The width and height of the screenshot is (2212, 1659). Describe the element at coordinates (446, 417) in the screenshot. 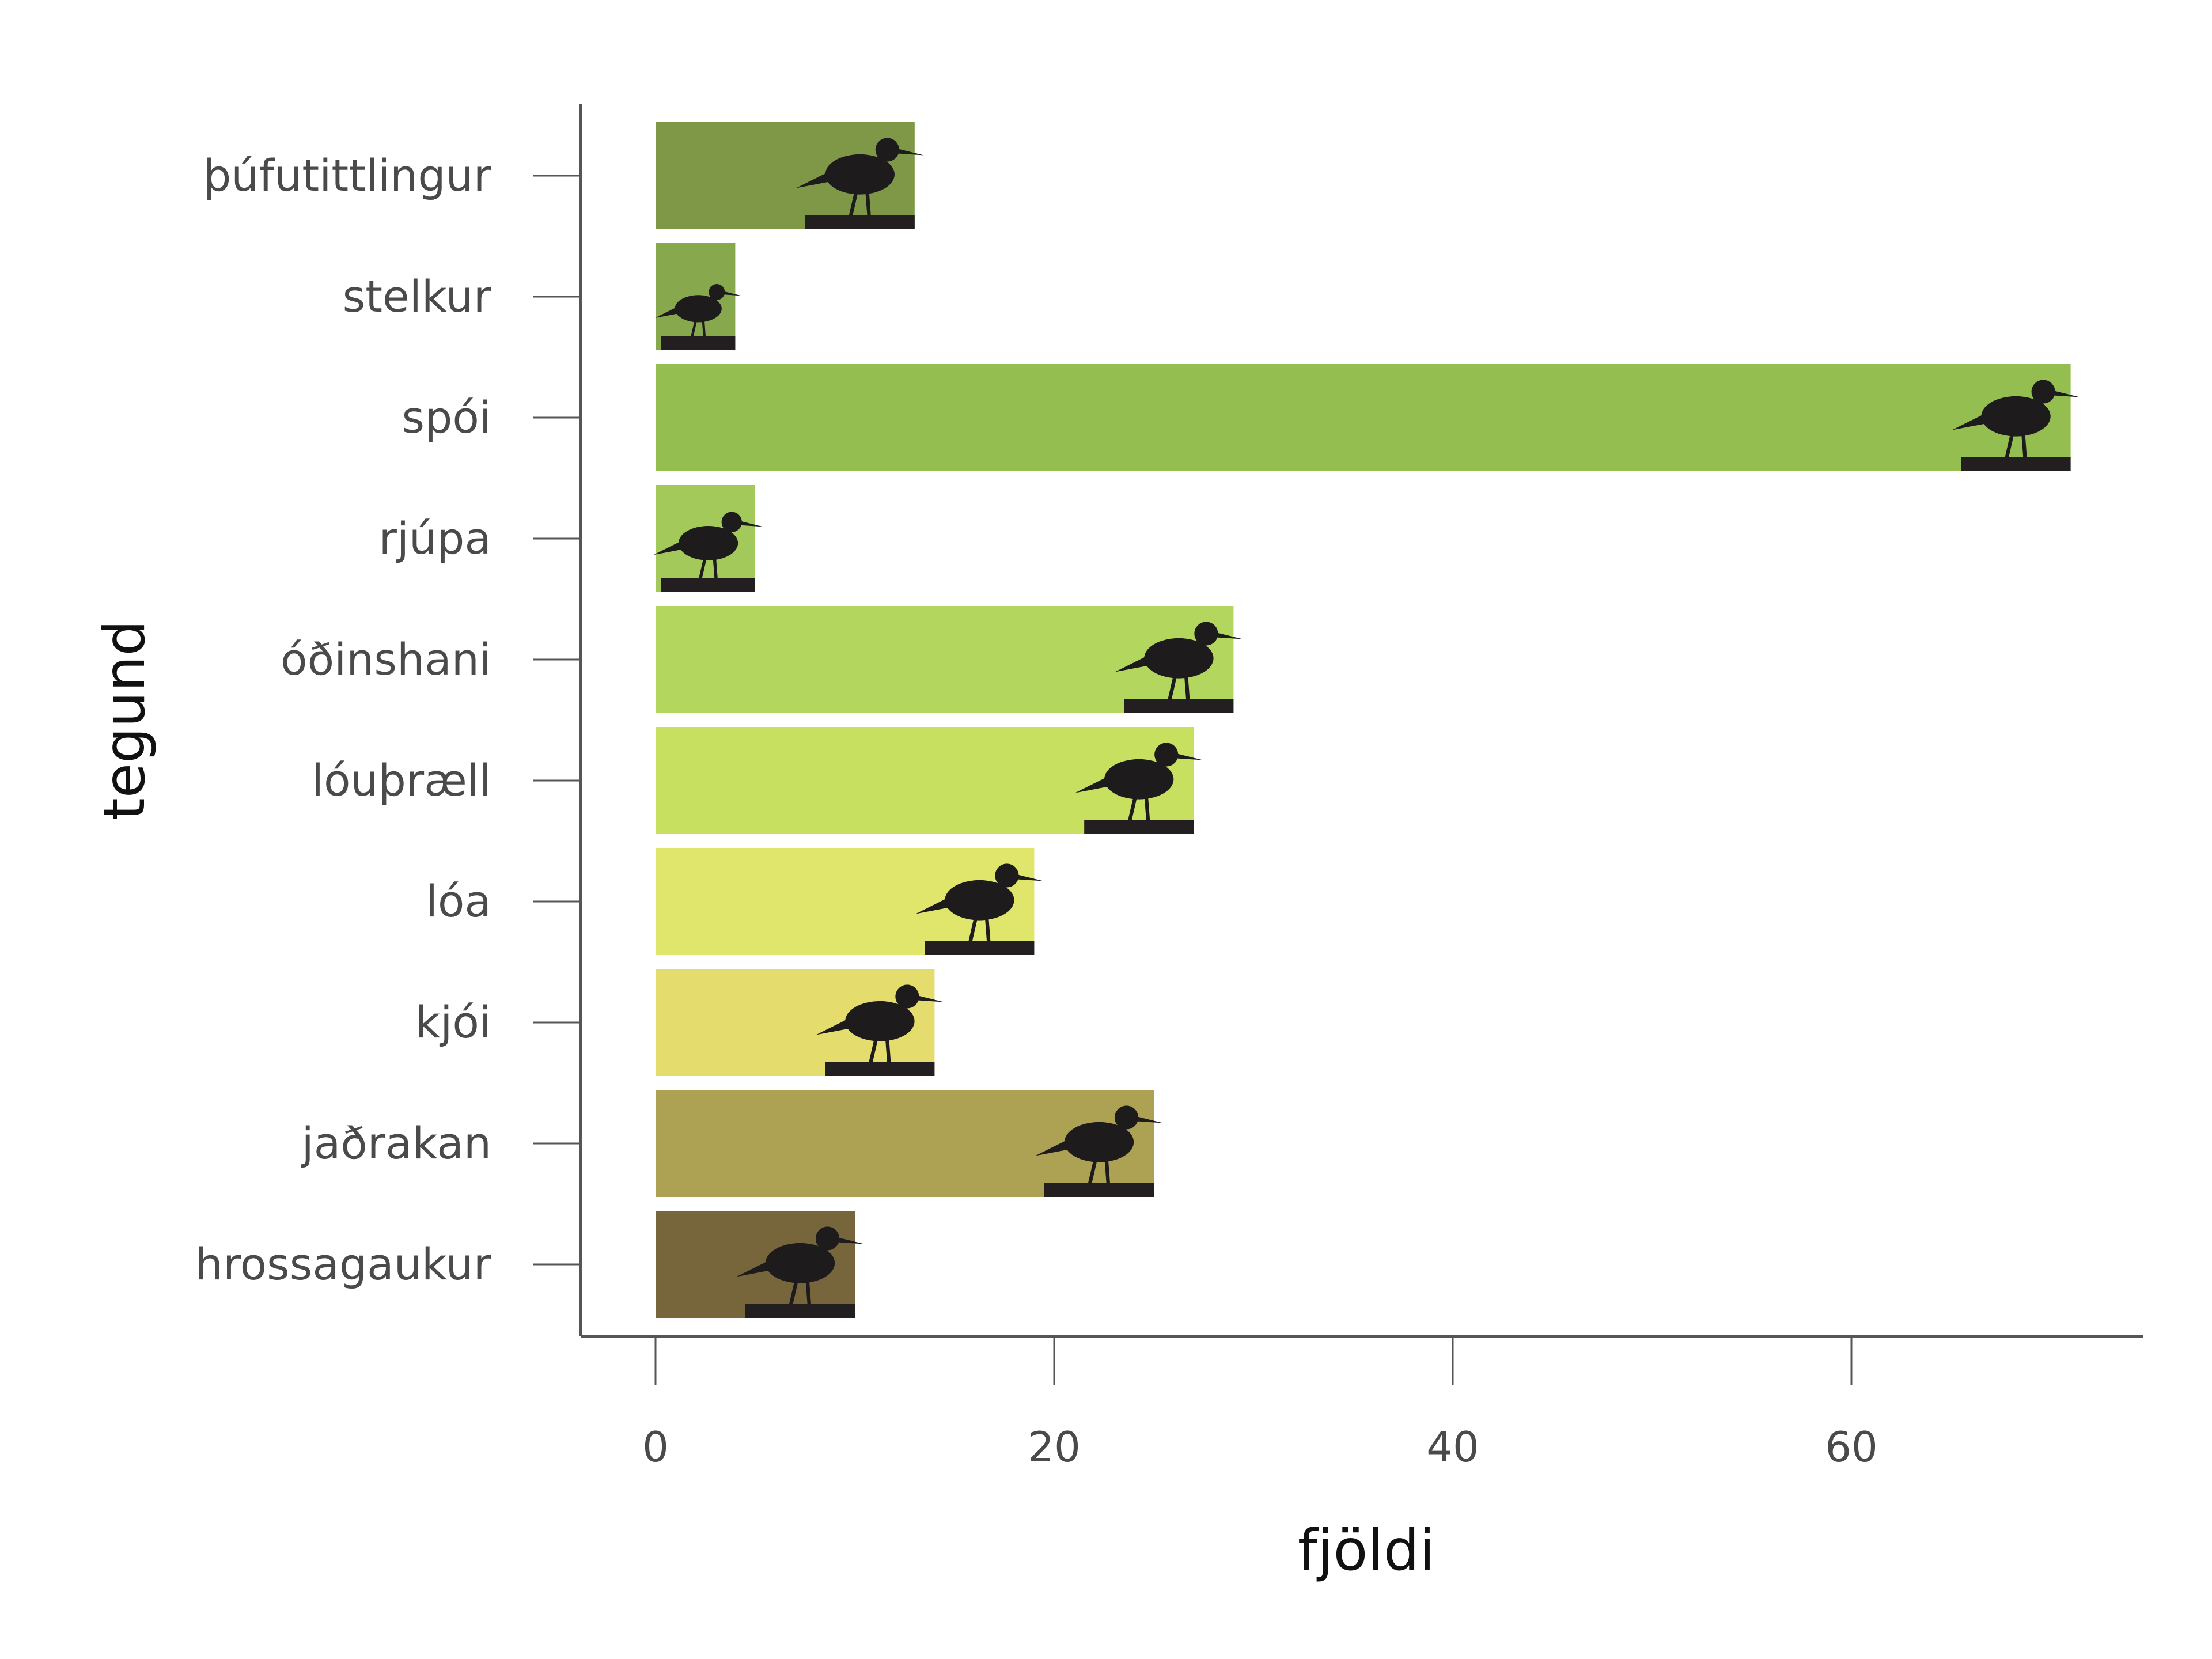

I see `y-tick-label-3: spói` at that location.